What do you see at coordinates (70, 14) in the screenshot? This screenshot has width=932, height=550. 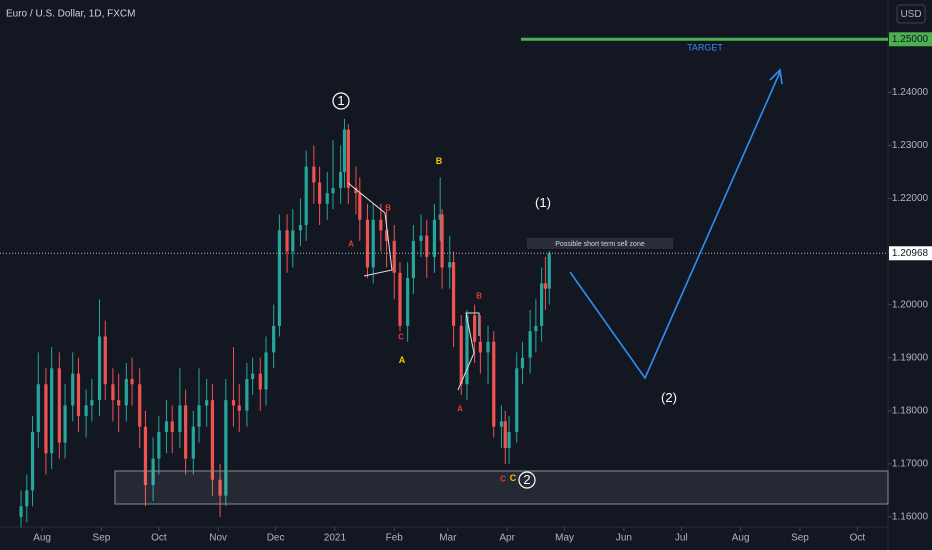 I see `chart-title: Euro / U.S. Dollar, 1D, FXCM` at bounding box center [70, 14].